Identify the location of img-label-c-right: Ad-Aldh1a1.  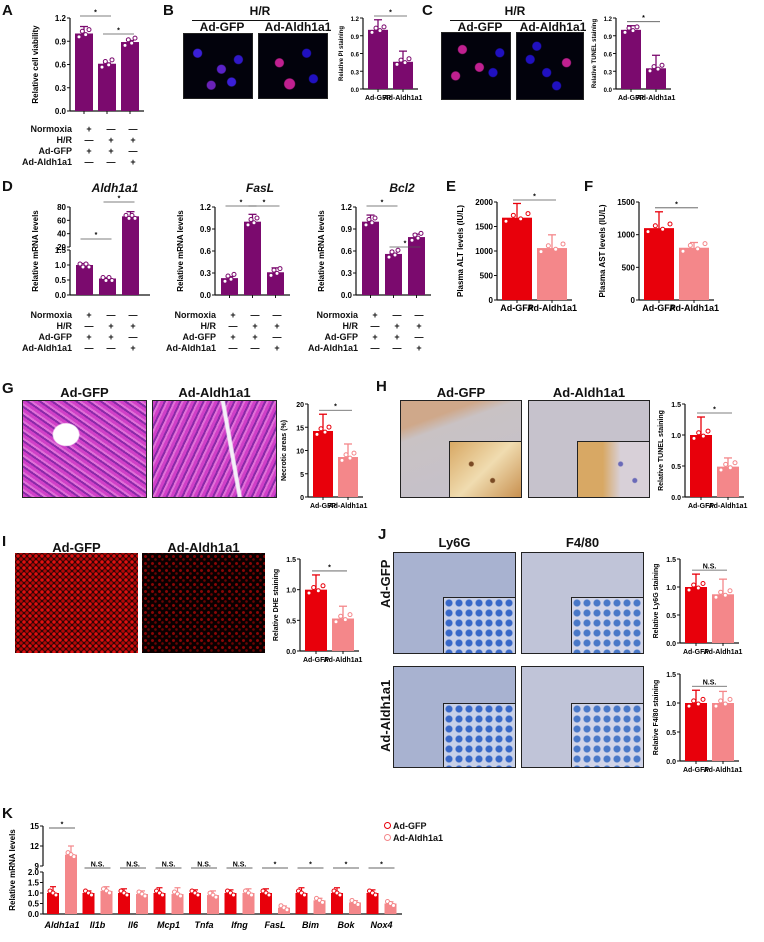
(553, 27).